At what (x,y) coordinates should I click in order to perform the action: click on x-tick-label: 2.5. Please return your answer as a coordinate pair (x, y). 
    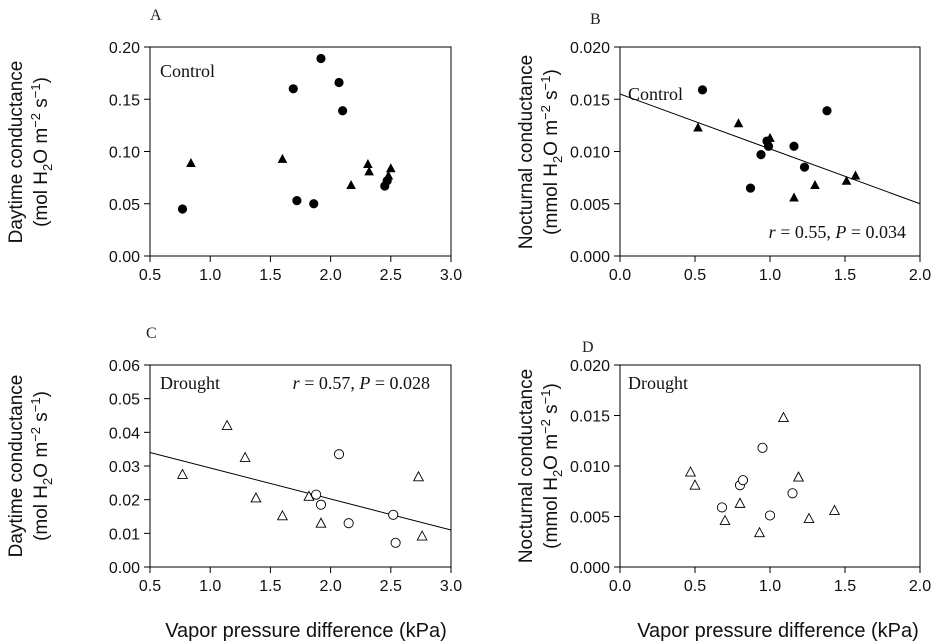
    Looking at the image, I should click on (391, 275).